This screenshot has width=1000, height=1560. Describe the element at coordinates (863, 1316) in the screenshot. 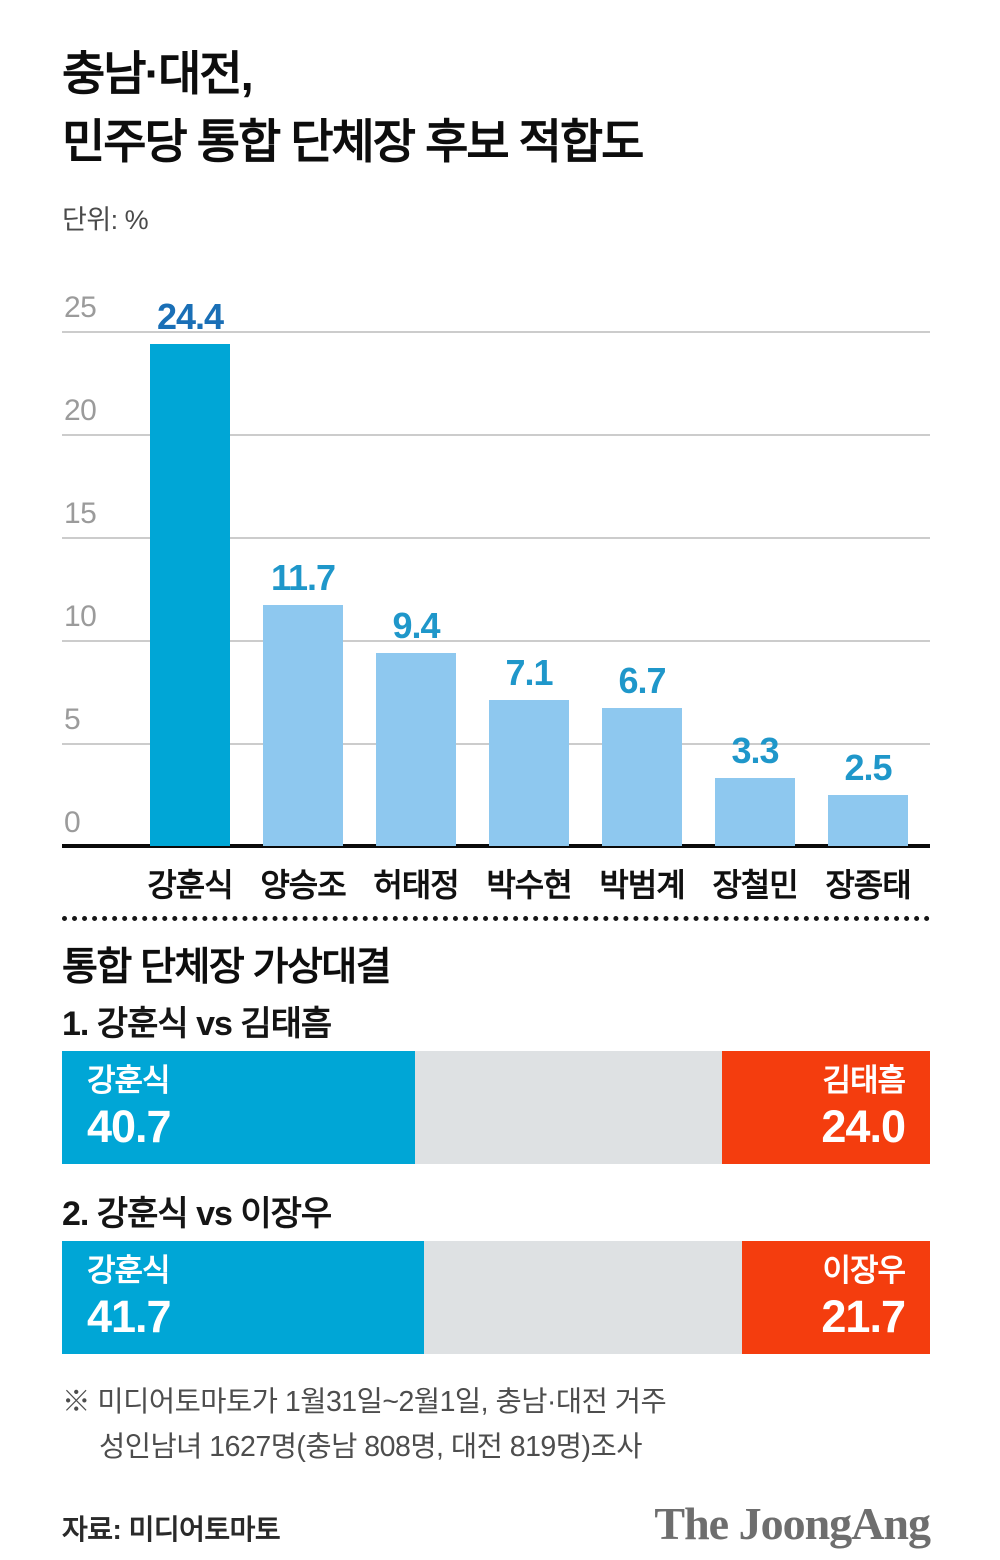

I see `candidate-value: 21.7` at that location.